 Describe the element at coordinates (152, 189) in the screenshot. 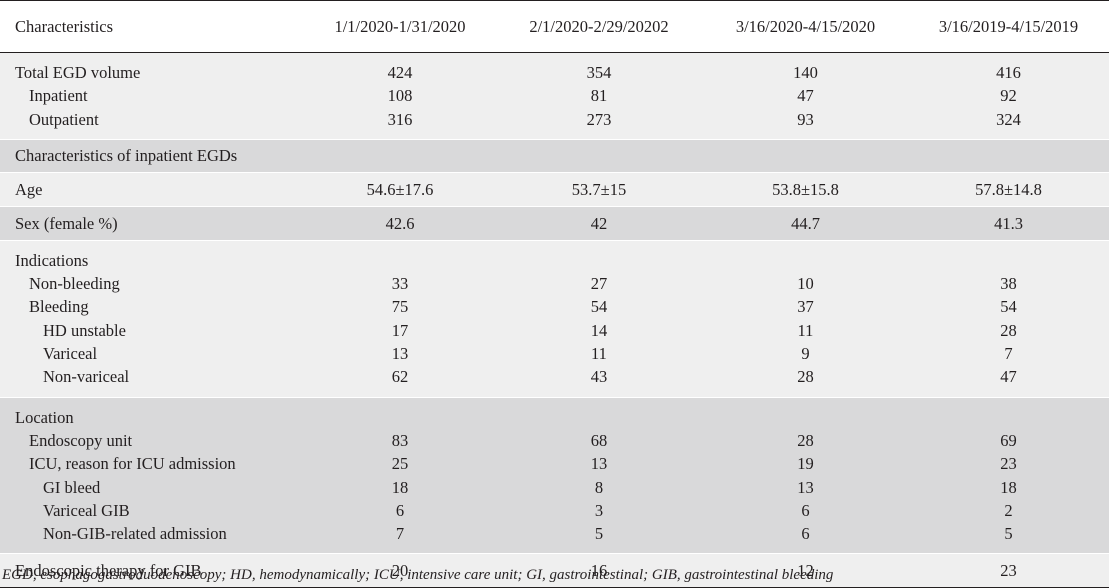

I see `row-label: Age` at that location.